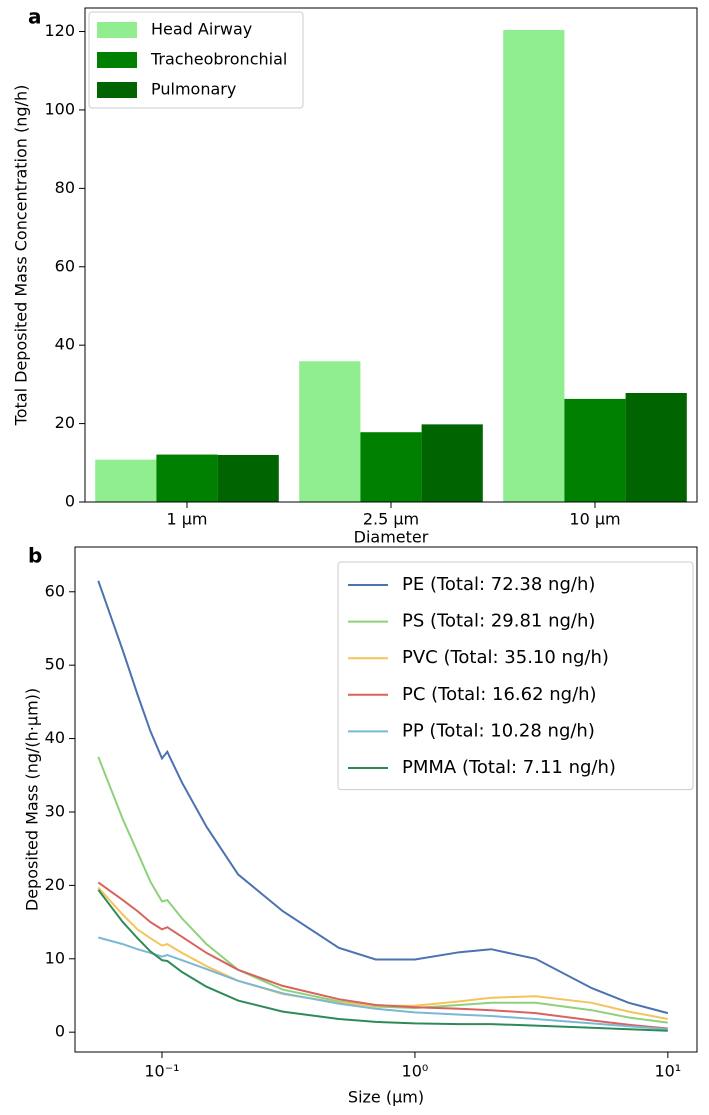  Describe the element at coordinates (59, 30) in the screenshot. I see `y-tick-label: 120` at that location.